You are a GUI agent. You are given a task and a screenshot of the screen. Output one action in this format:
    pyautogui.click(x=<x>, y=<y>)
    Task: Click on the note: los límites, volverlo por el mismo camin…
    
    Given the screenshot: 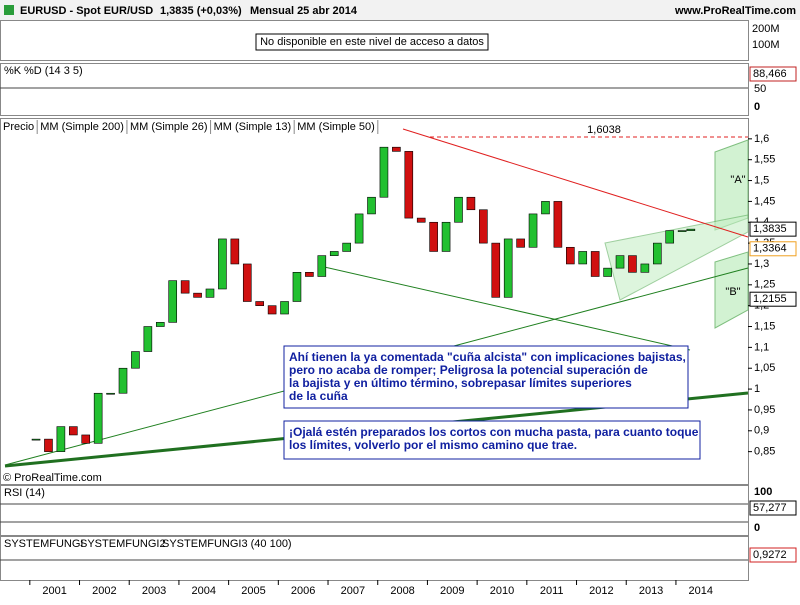 What is the action you would take?
    pyautogui.click(x=433, y=445)
    